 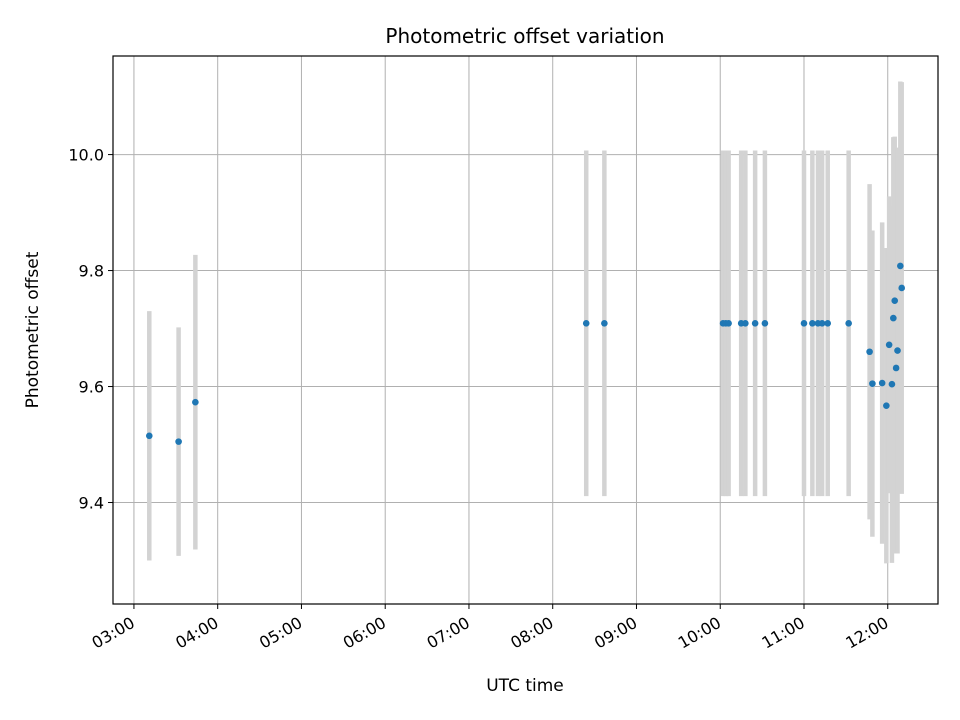 I want to click on chart-title: Photometric offset variation, so click(x=524, y=36).